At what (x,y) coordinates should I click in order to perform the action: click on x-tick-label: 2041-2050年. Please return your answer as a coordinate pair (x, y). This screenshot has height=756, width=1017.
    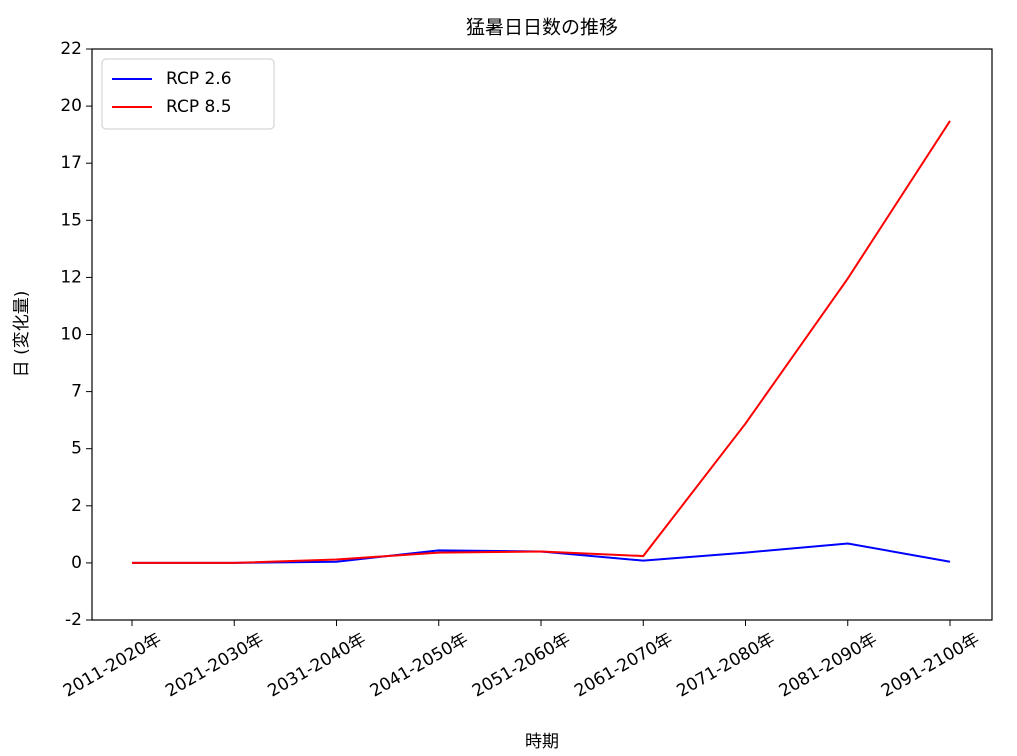
    Looking at the image, I should click on (419, 665).